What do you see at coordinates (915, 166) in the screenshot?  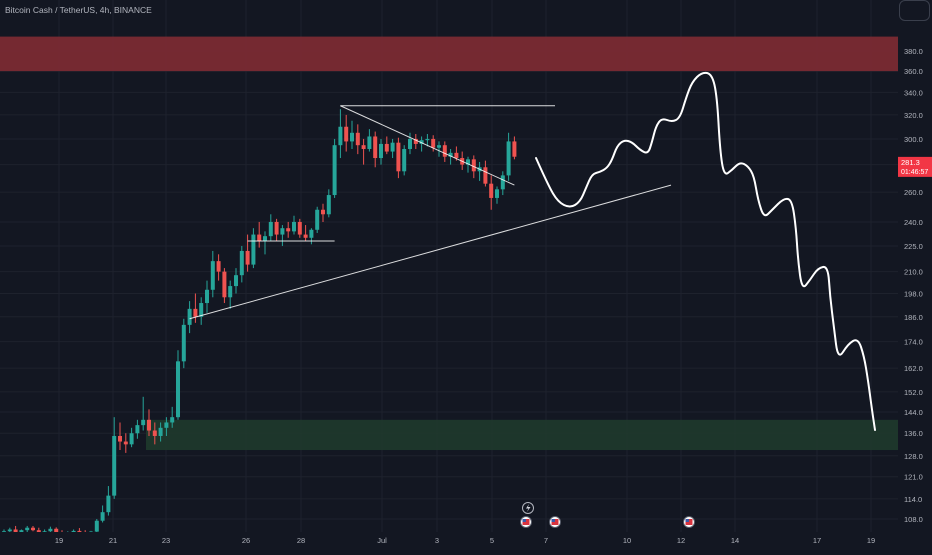 I see `current-price-badge` at bounding box center [915, 166].